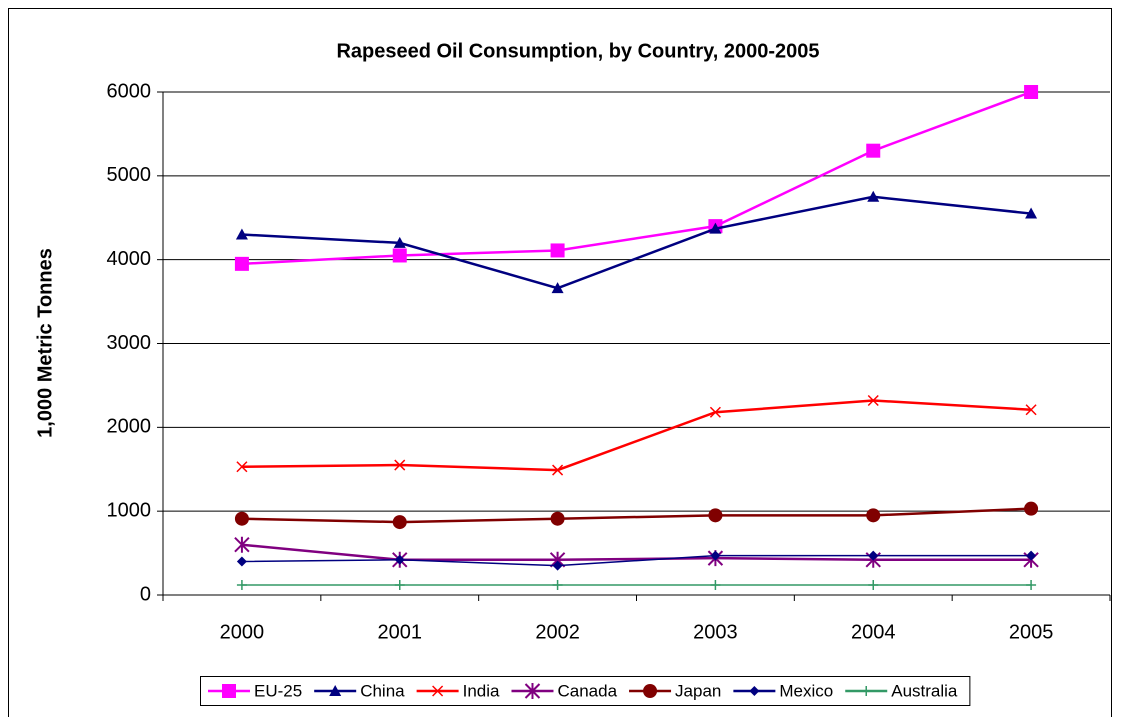  What do you see at coordinates (129, 427) in the screenshot?
I see `y-tick-label: 2000` at bounding box center [129, 427].